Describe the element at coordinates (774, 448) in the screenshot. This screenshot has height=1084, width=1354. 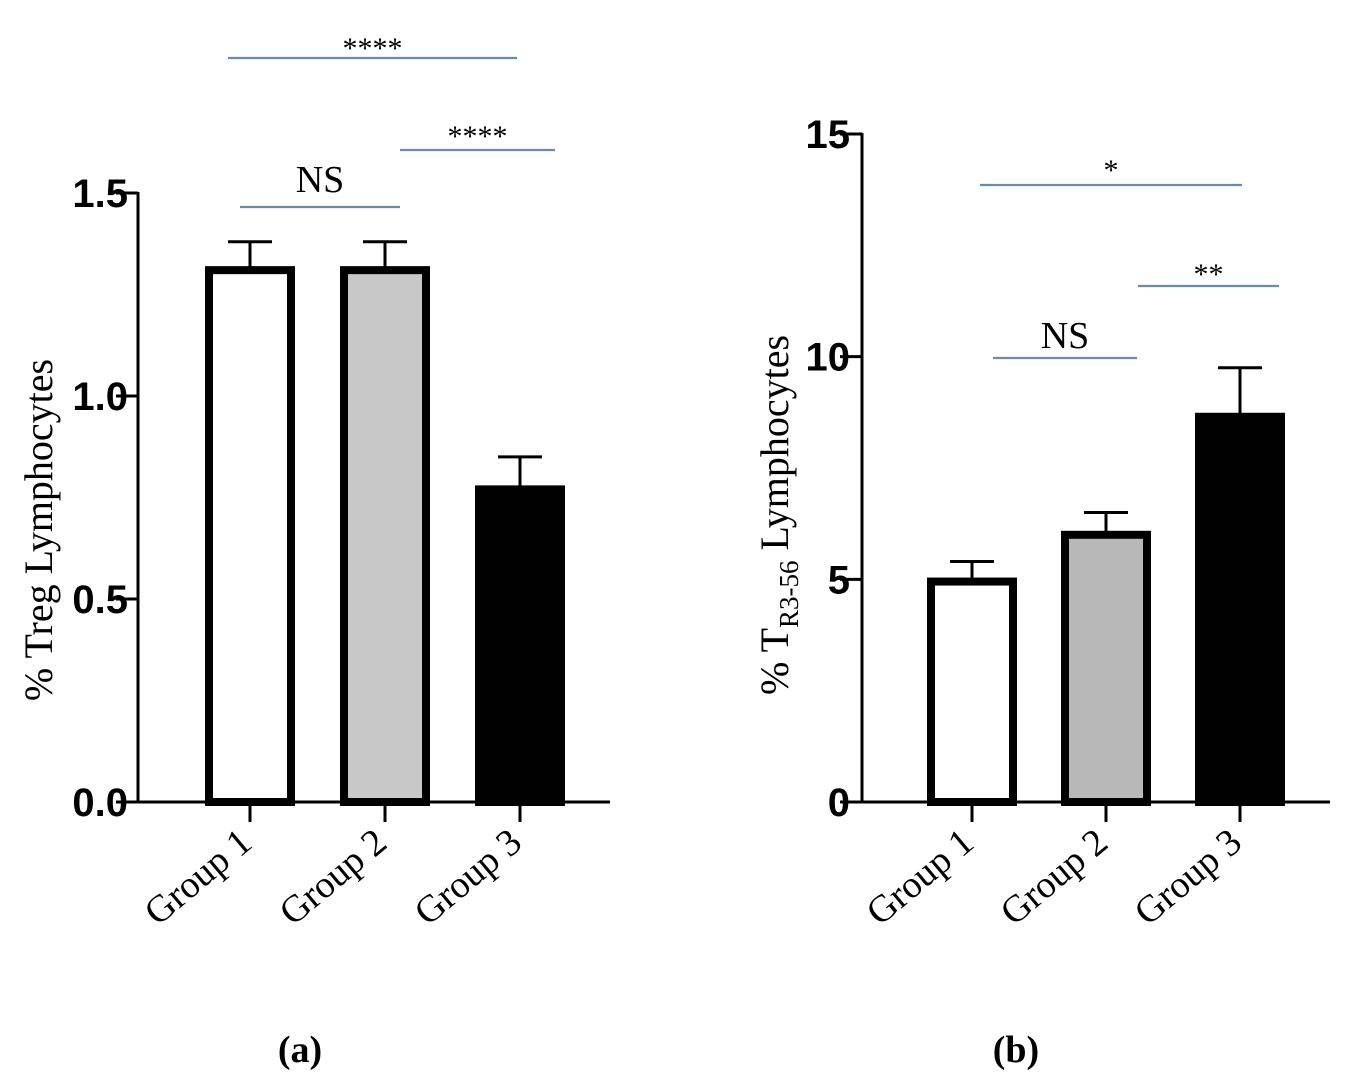
I see `y-axis-title-rest: Lymphocytes` at that location.